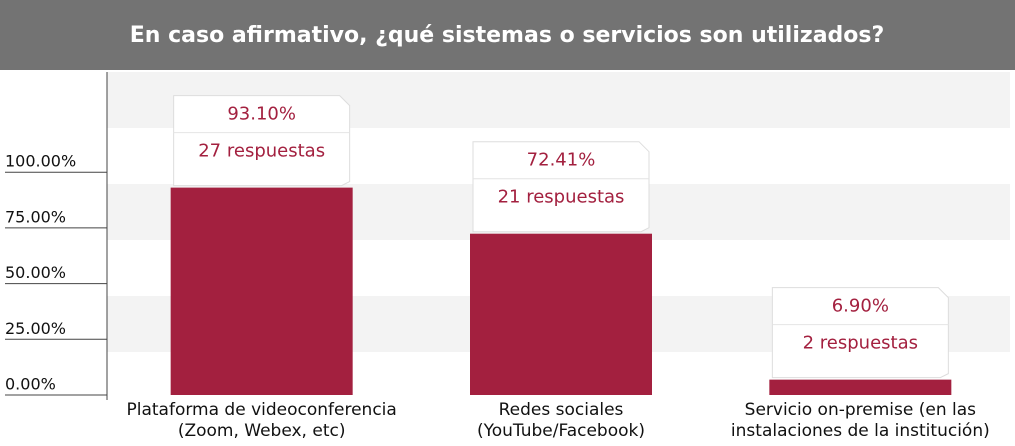 The height and width of the screenshot is (446, 1015). What do you see at coordinates (35, 216) in the screenshot?
I see `y-tick-label: 75.00%` at bounding box center [35, 216].